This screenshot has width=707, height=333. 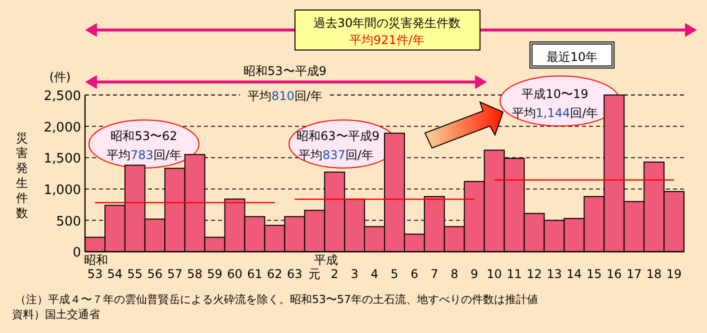 I want to click on x-tick-label: 18, so click(x=654, y=274).